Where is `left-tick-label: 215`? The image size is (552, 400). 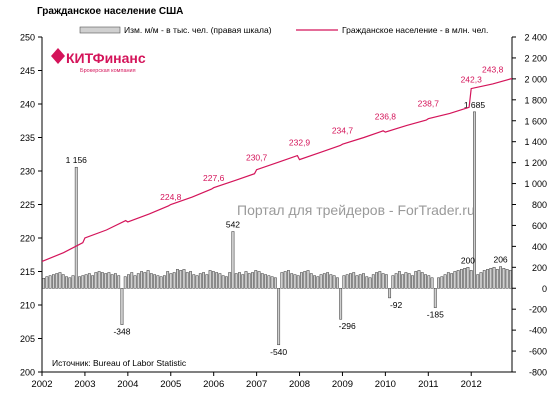
left-tick-label: 215 is located at coordinates (27, 272).